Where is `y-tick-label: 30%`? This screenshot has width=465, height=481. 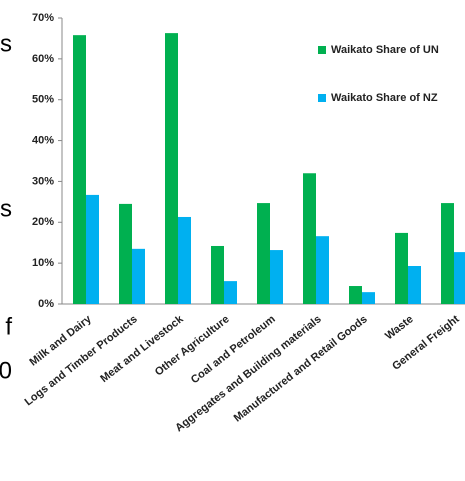 y-tick-label: 30% is located at coordinates (43, 181).